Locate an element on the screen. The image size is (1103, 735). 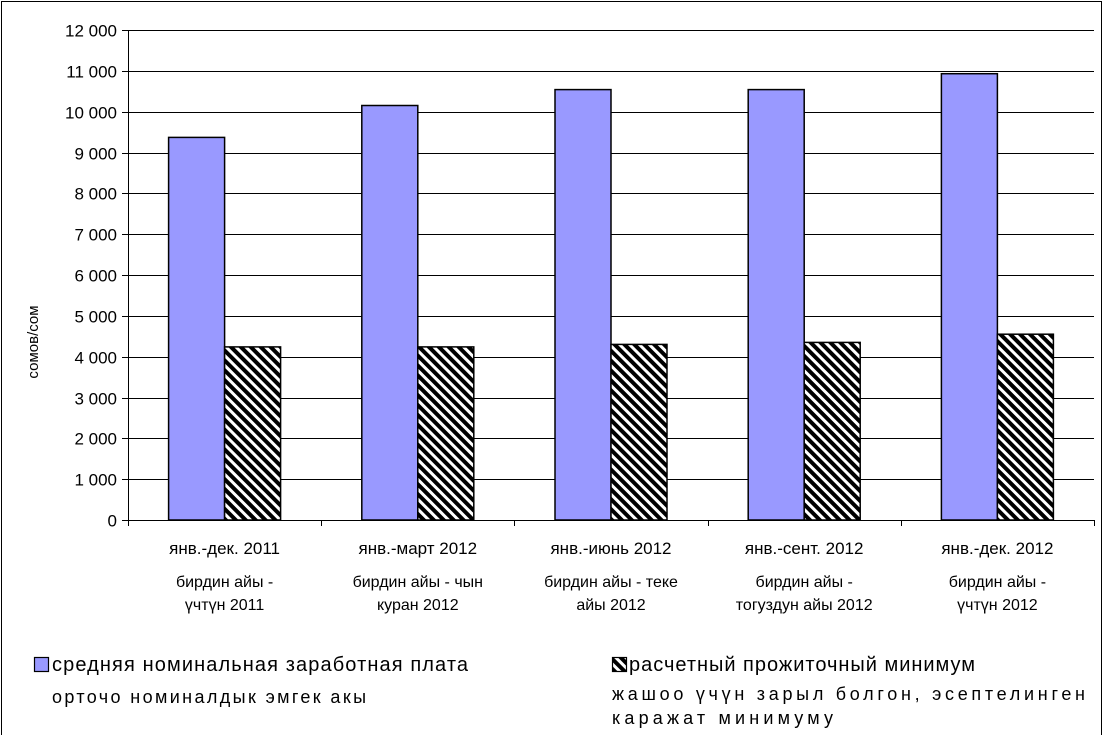
category-label-ky: бирдин айы - теке is located at coordinates (611, 582).